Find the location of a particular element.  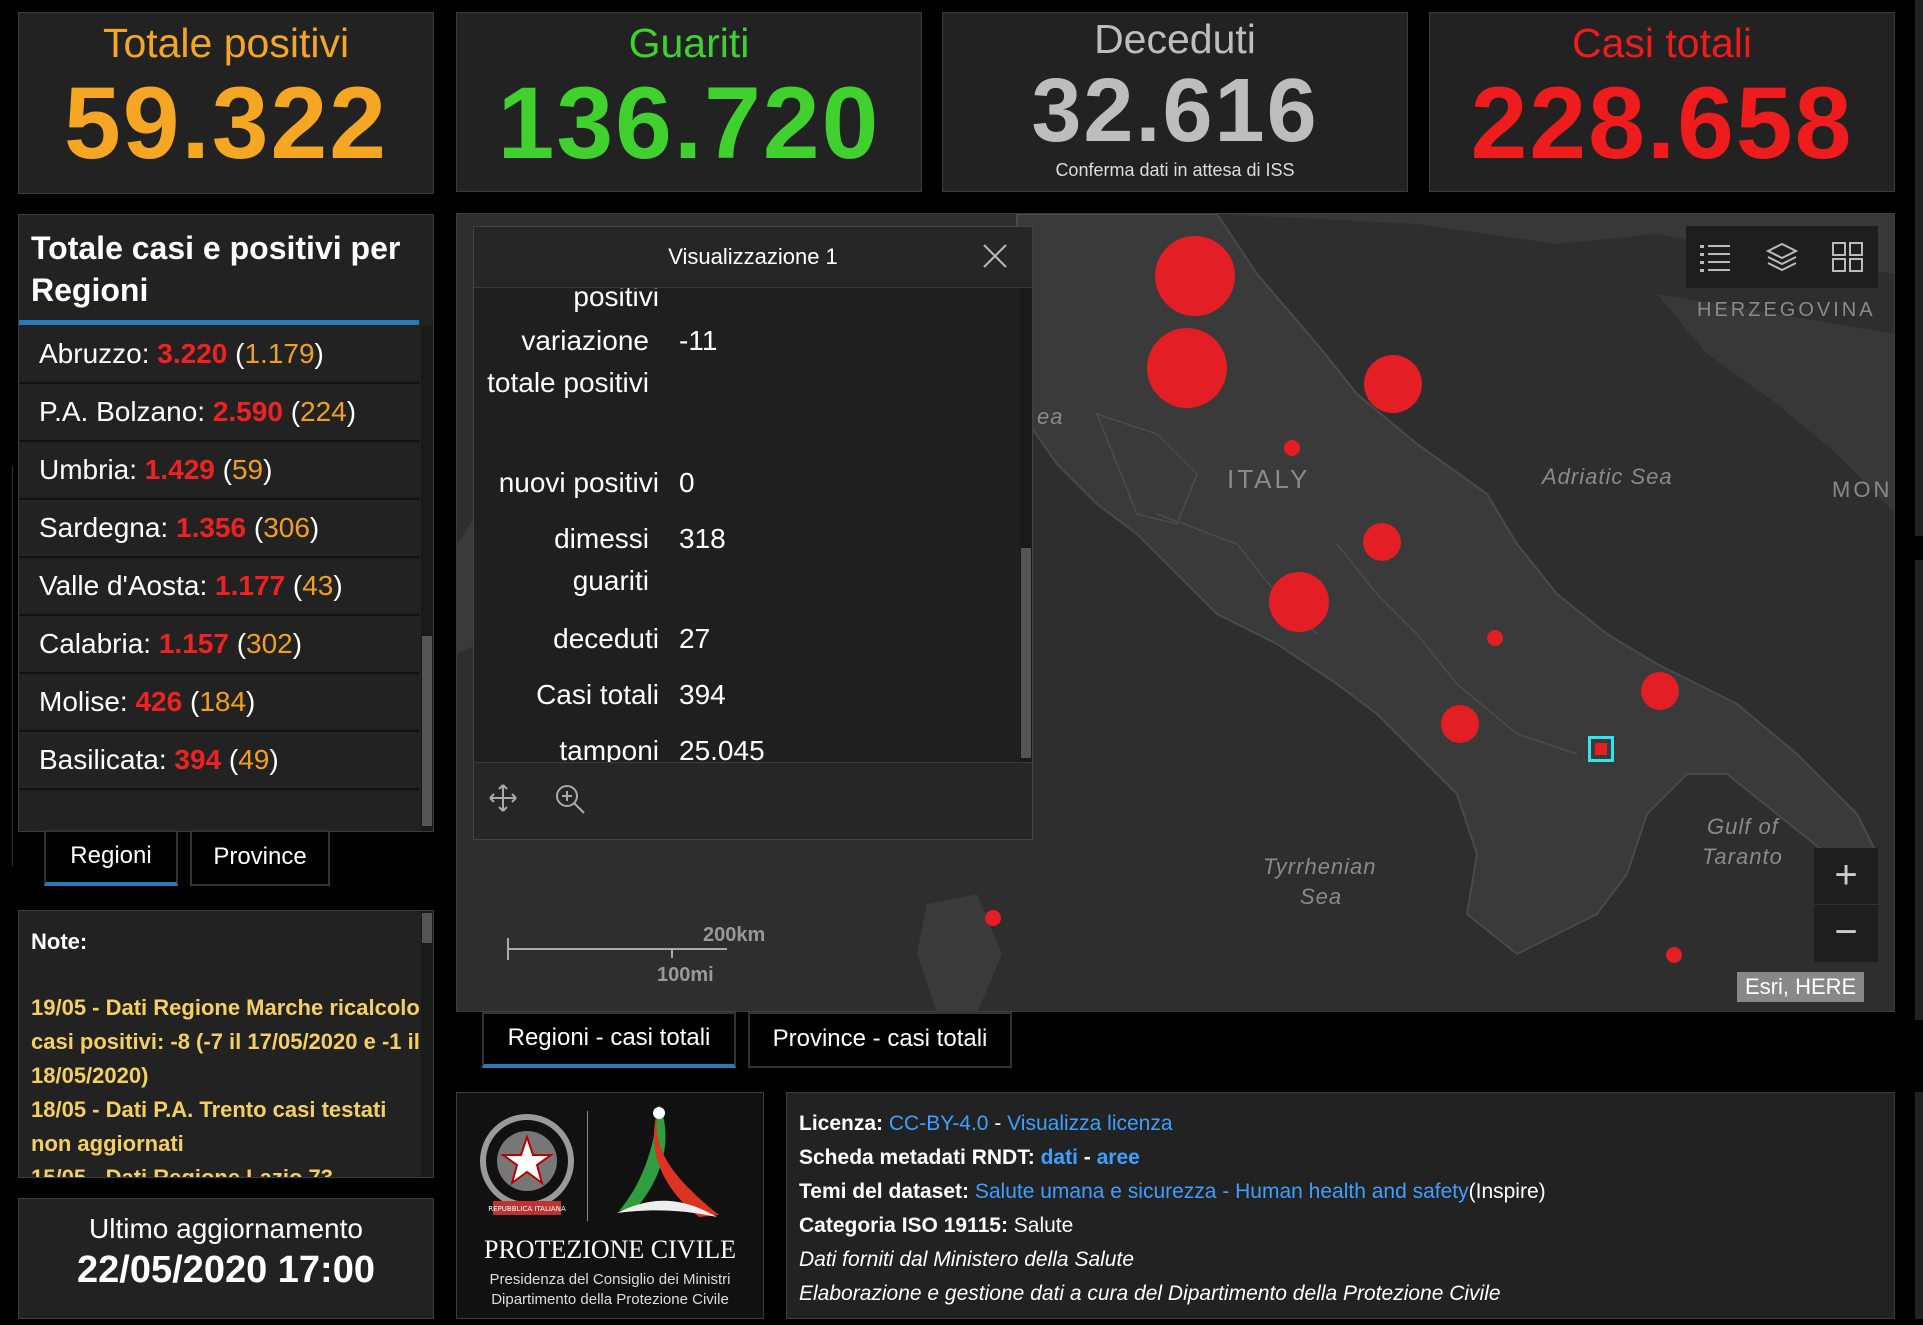

region-name: Molise: is located at coordinates (83, 701).